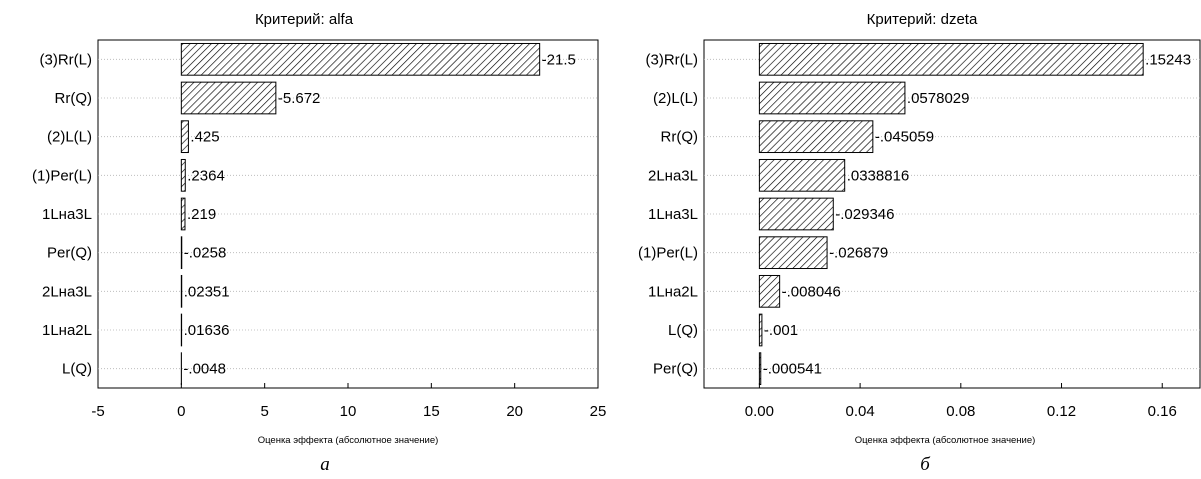 Image resolution: width=1201 pixels, height=479 pixels. What do you see at coordinates (299, 98) in the screenshot?
I see `value-label: -5.672` at bounding box center [299, 98].